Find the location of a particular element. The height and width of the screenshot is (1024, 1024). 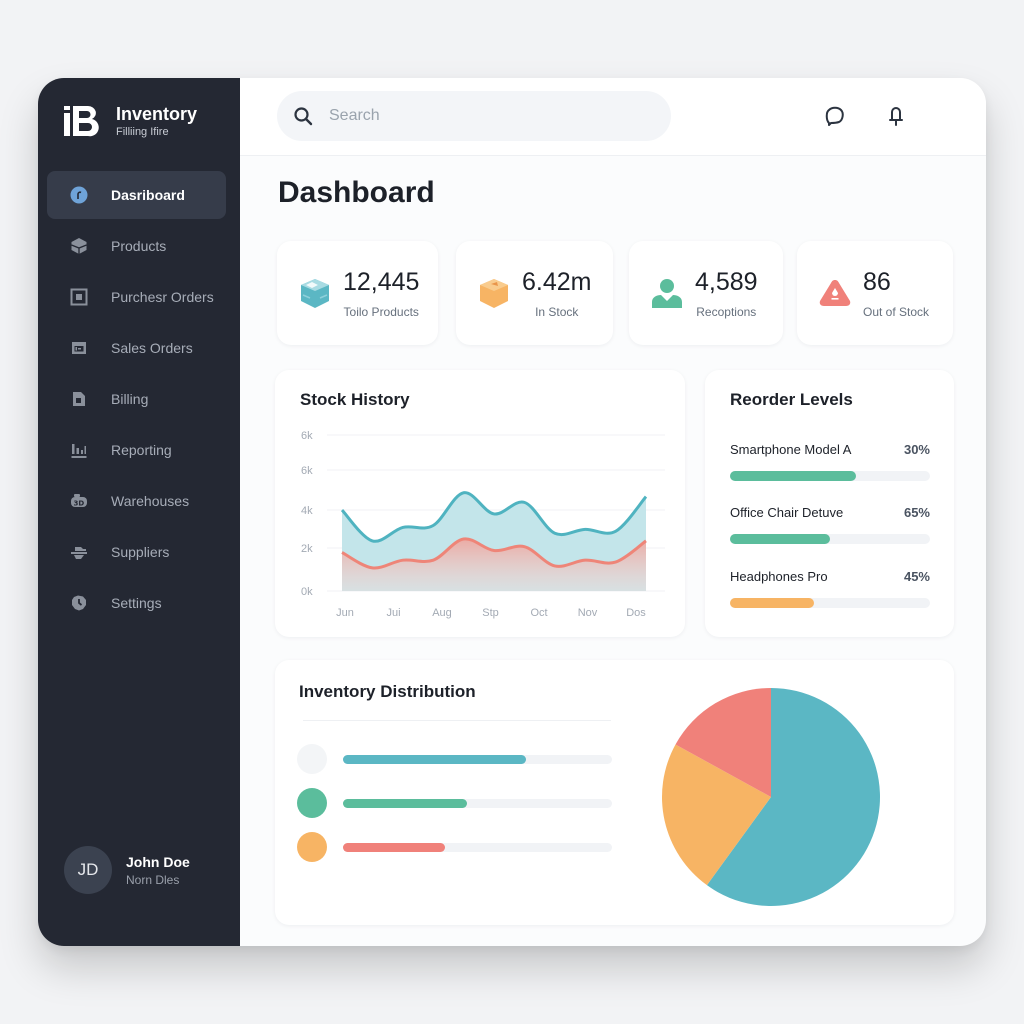

divider is located at coordinates (457, 720).